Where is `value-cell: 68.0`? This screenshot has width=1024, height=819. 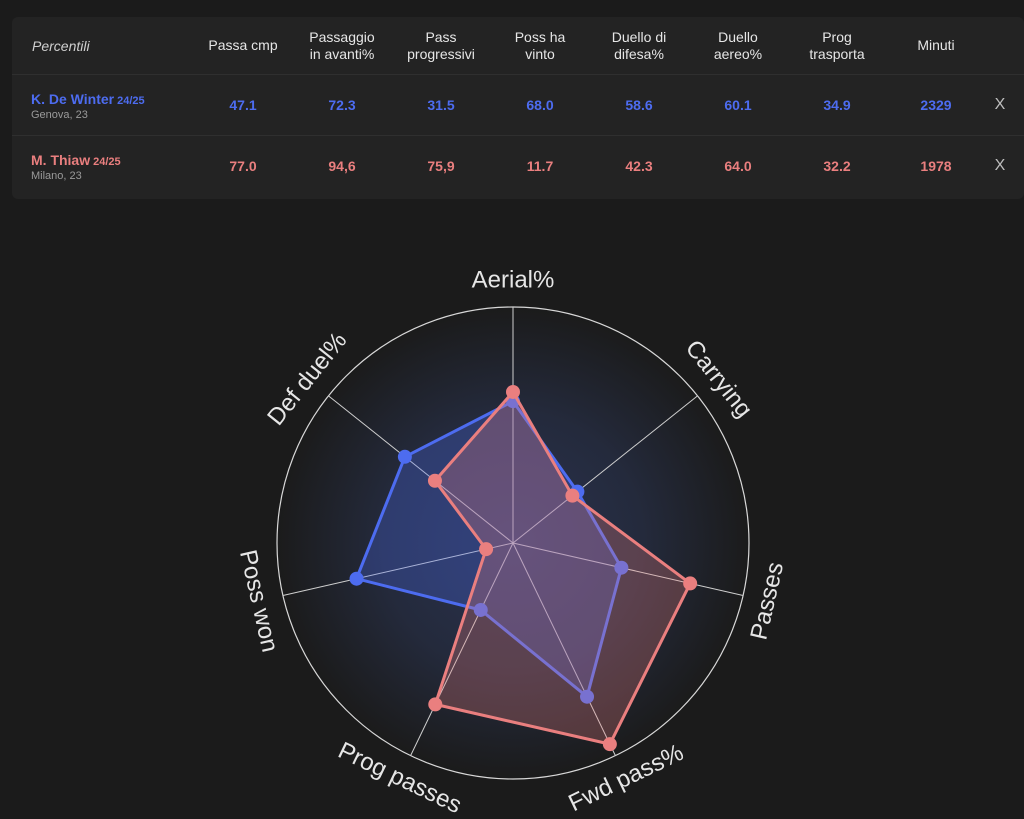 value-cell: 68.0 is located at coordinates (540, 105).